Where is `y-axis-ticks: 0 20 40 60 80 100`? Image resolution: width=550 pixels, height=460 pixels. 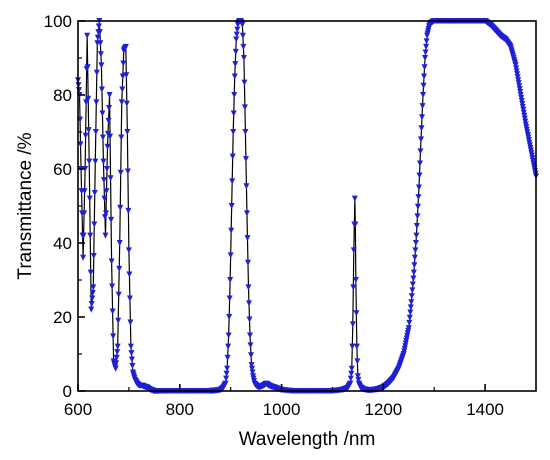
y-axis-ticks: 0 20 40 60 80 100 is located at coordinates (64, 206).